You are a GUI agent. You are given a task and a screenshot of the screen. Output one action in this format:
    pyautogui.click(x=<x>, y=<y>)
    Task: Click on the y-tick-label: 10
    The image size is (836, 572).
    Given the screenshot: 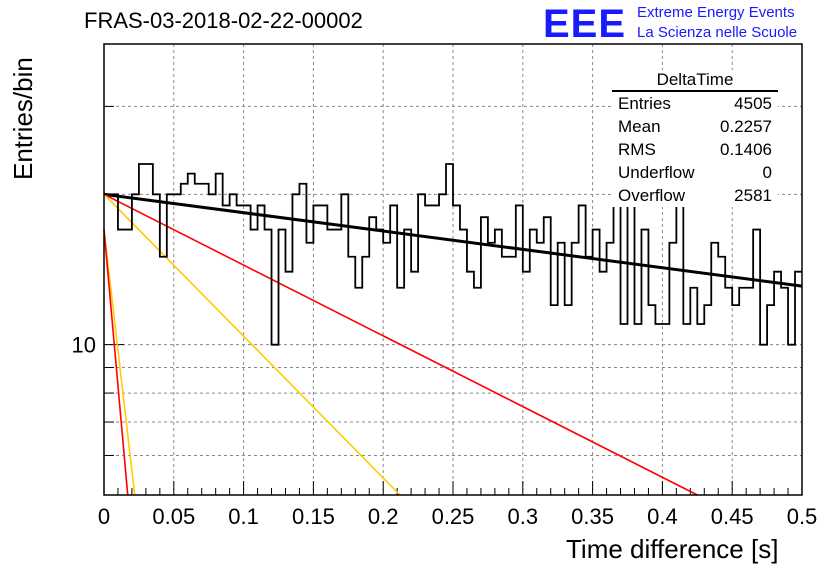 What is the action you would take?
    pyautogui.click(x=84, y=345)
    